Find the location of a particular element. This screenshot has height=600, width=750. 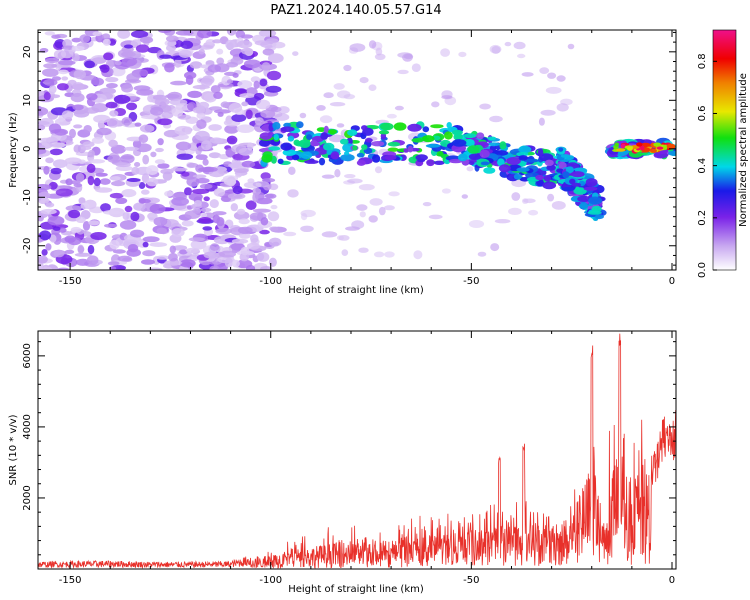

colorbar-gradient is located at coordinates (724, 150).